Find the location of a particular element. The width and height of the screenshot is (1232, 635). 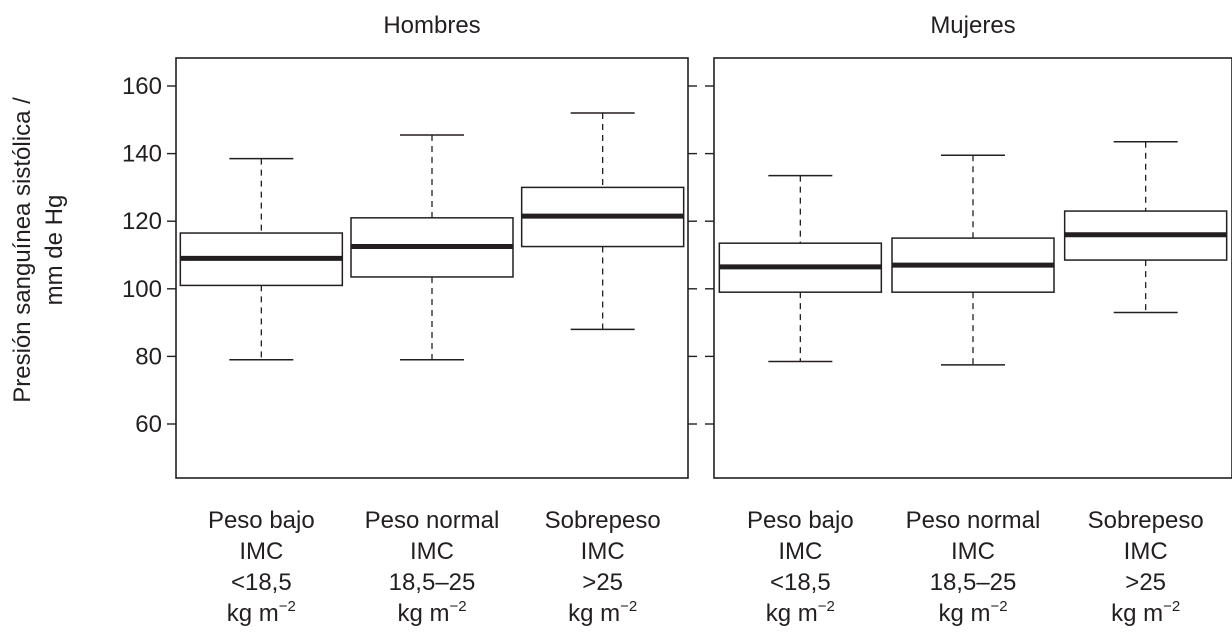

y-tick-label: 100 is located at coordinates (142, 289).